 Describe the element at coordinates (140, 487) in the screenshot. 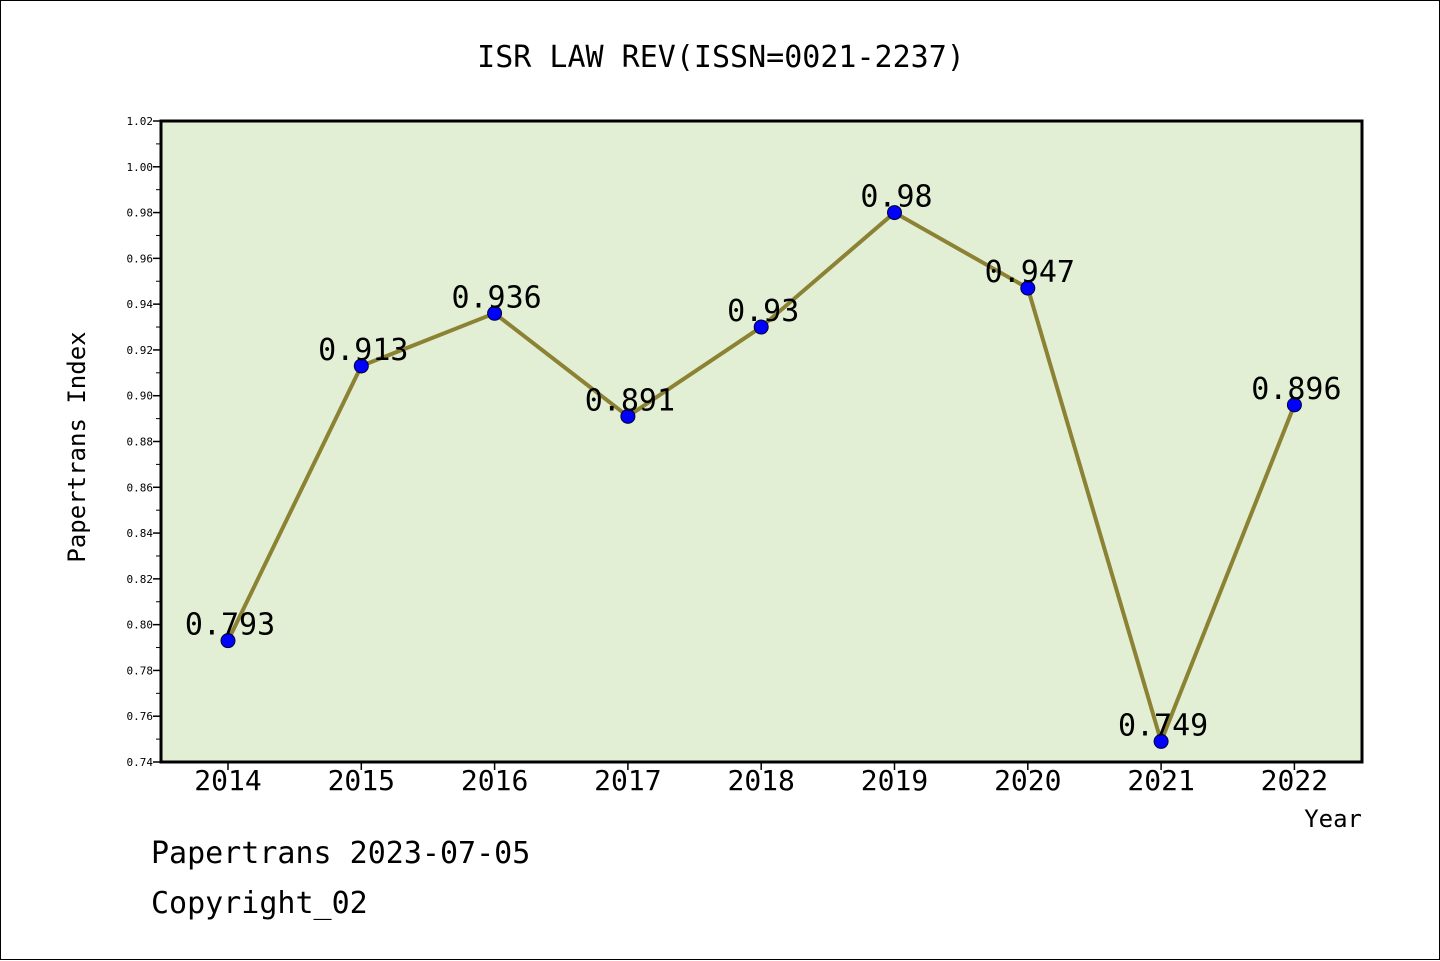

I see `y-tick-label: 0.86` at that location.